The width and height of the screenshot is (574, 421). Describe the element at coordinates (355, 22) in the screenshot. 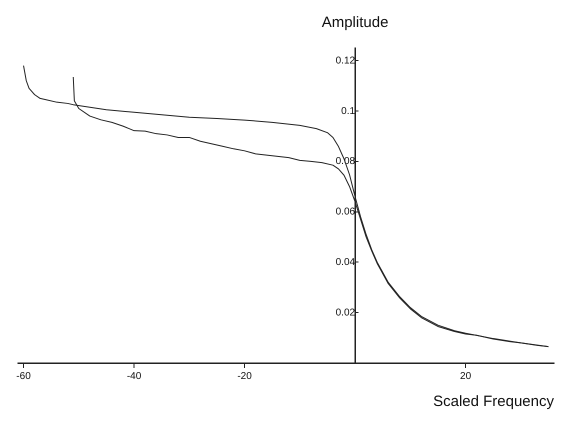

I see `y-axis-title: Amplitude` at that location.